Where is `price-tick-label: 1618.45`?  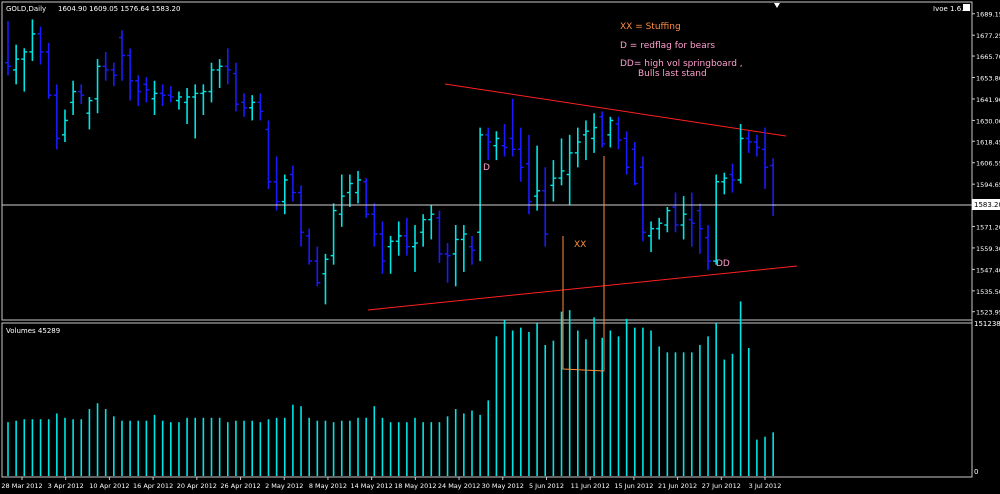
price-tick-label: 1618.45 is located at coordinates (988, 142).